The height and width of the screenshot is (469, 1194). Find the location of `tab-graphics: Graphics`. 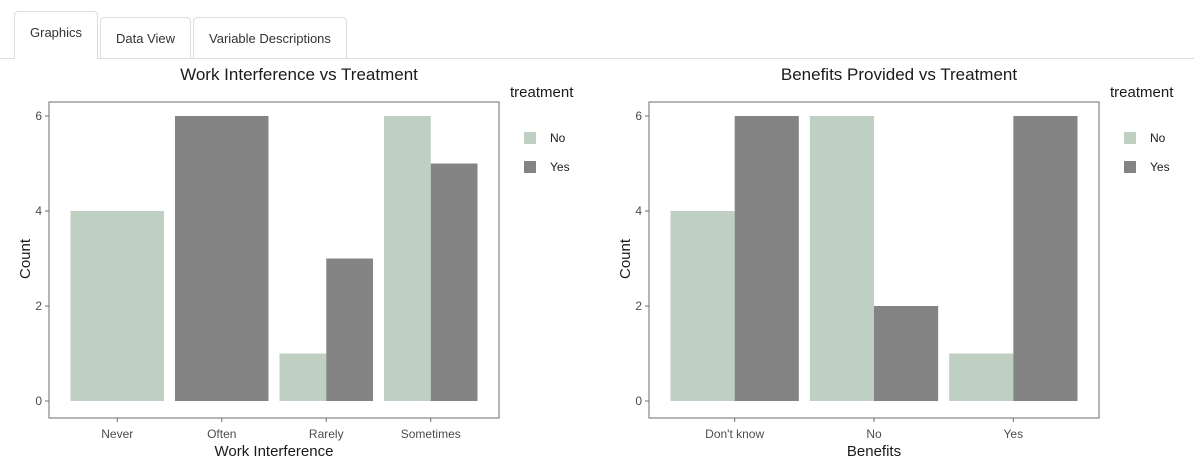

tab-graphics: Graphics is located at coordinates (56, 35).